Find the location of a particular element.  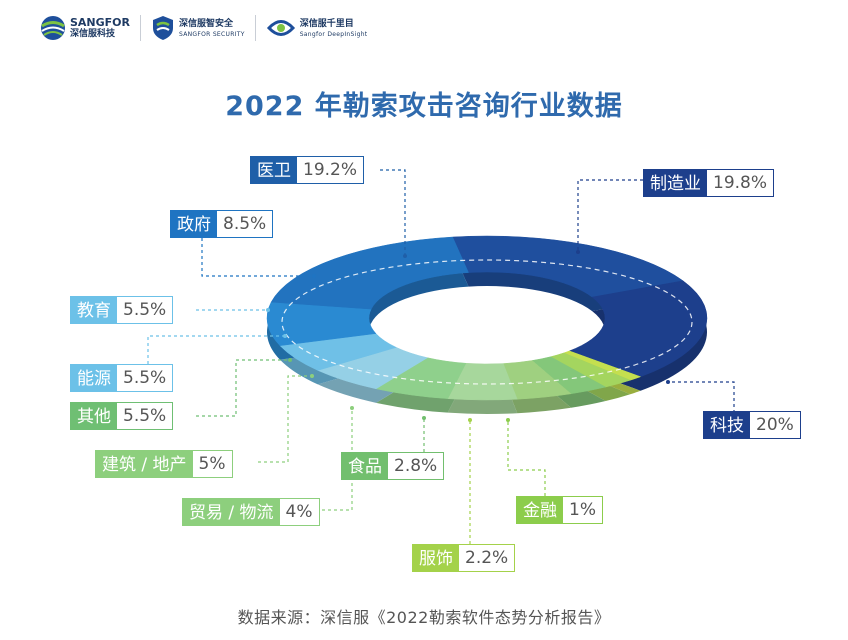

label-食品: 食品 2.8% is located at coordinates (393, 466).